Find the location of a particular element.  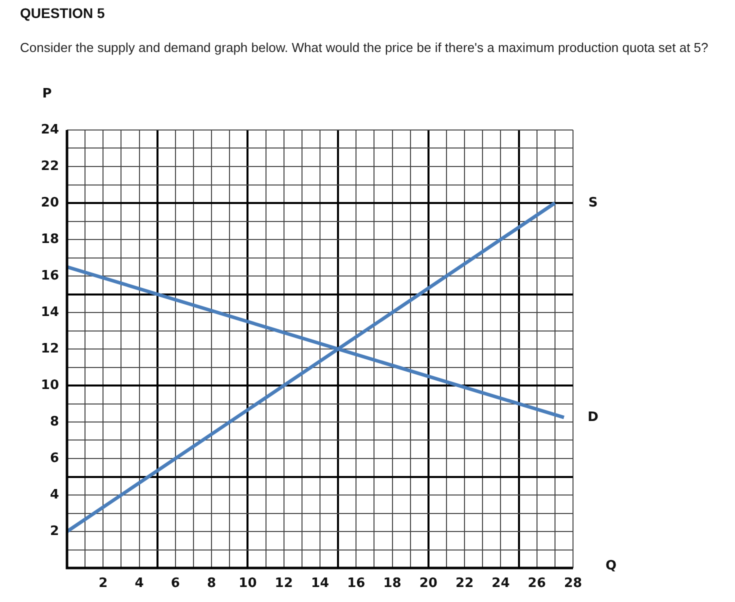

x-tick-label: 6 is located at coordinates (175, 584).